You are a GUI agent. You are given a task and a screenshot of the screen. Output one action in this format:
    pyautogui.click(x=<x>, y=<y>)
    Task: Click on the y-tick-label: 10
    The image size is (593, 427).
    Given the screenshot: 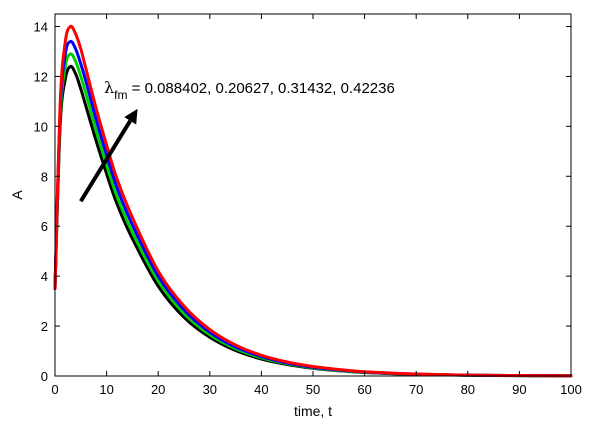 What is the action you would take?
    pyautogui.click(x=41, y=126)
    